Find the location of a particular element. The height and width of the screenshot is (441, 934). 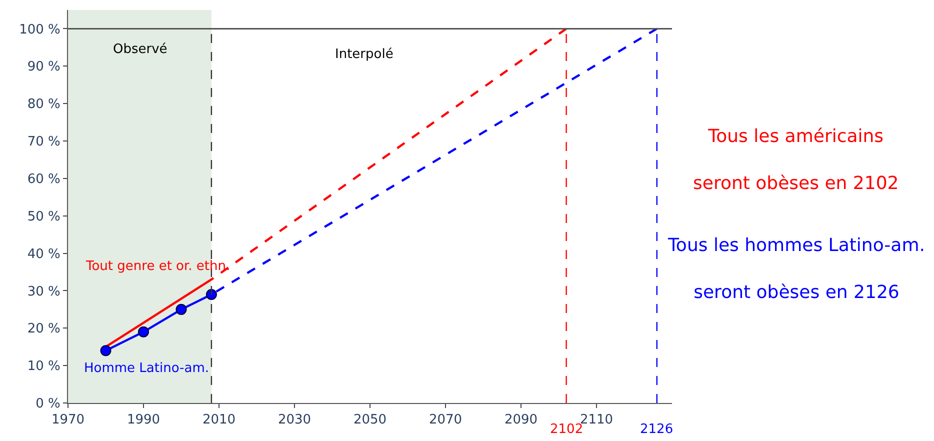

y-tick-label: 30 % is located at coordinates (43, 292).